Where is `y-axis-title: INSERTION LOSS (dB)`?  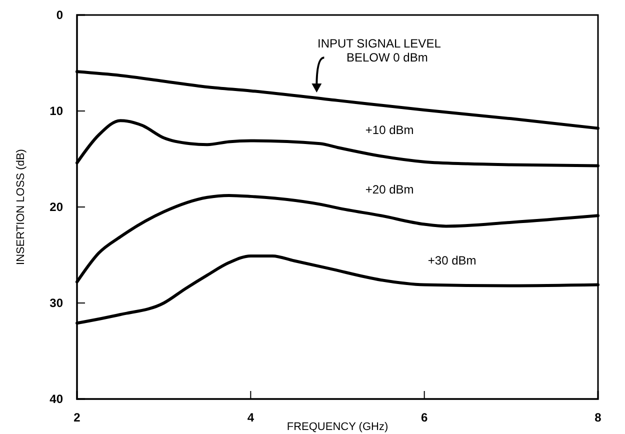 y-axis-title: INSERTION LOSS (dB) is located at coordinates (21, 207).